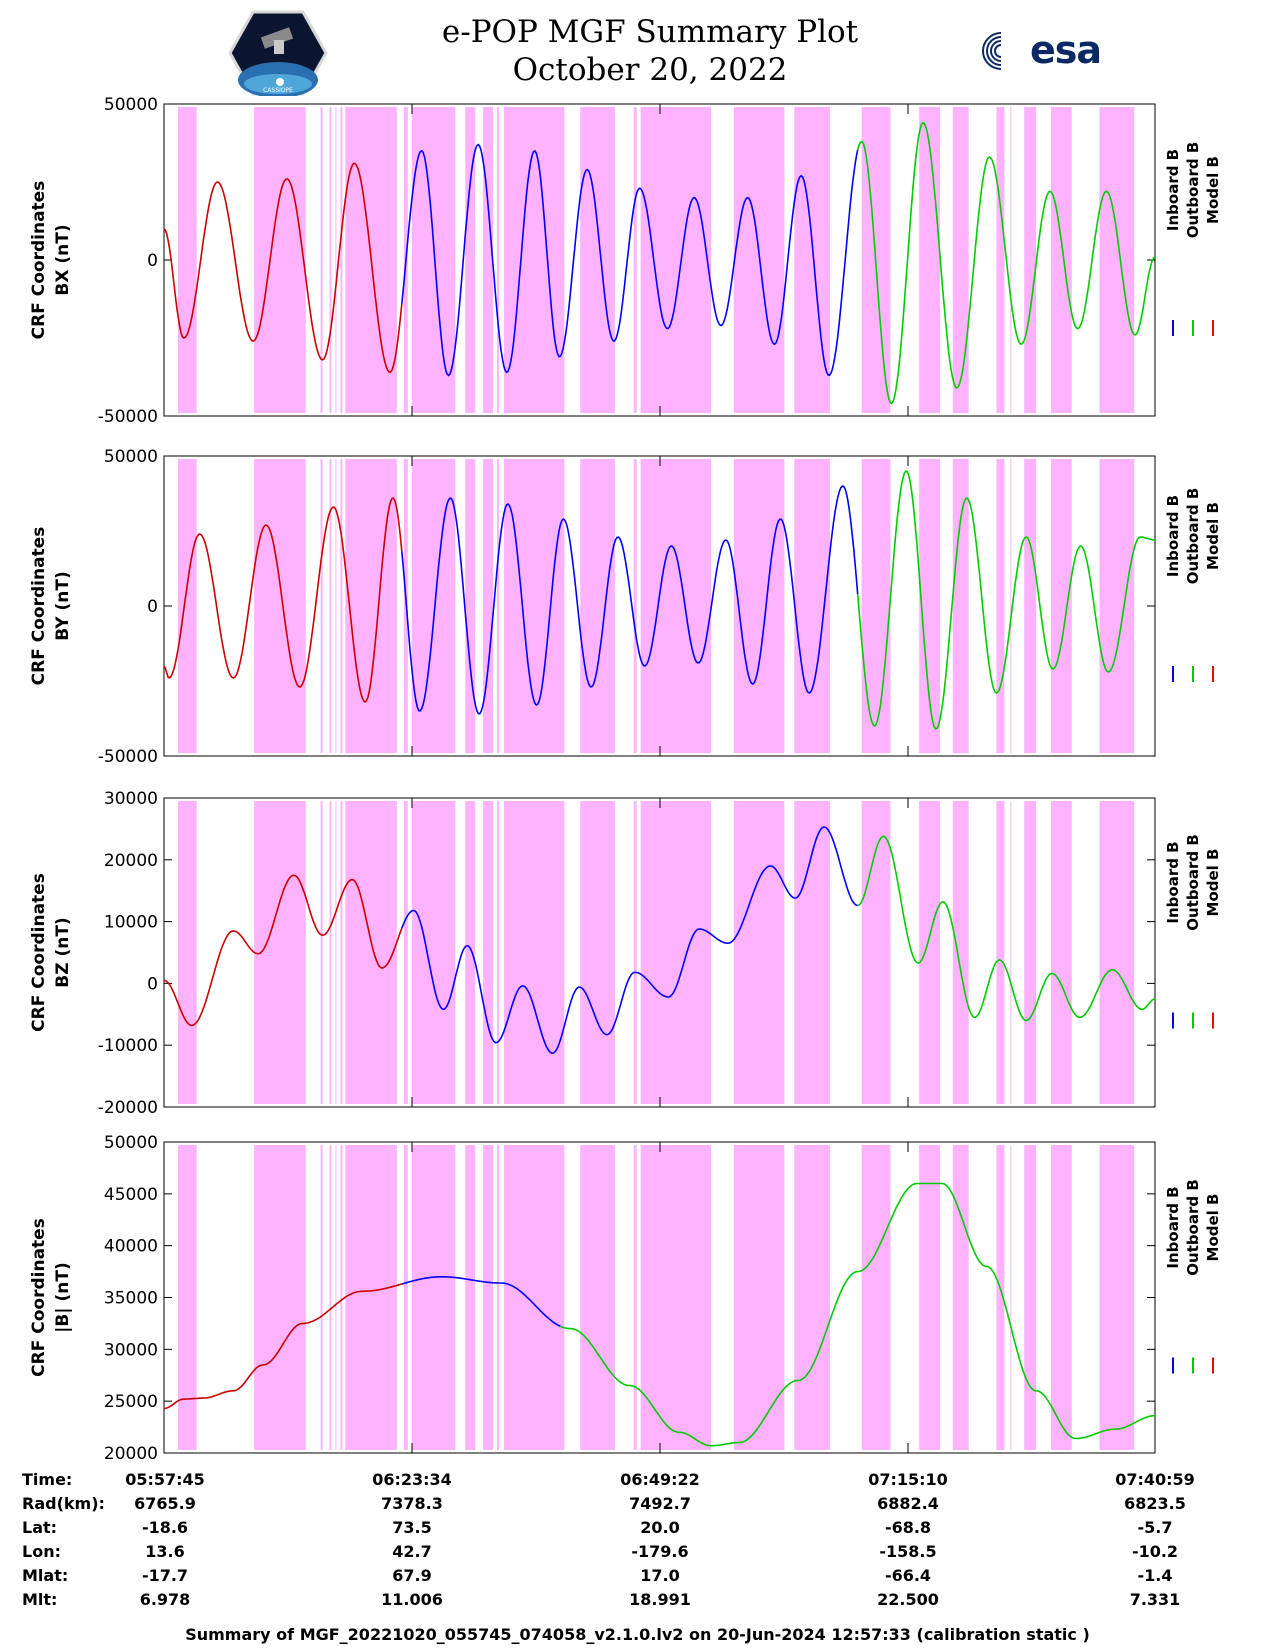 This screenshot has height=1650, width=1275. Describe the element at coordinates (278, 90) in the screenshot. I see `cassiope-logo-text: CASSIOPE` at that location.